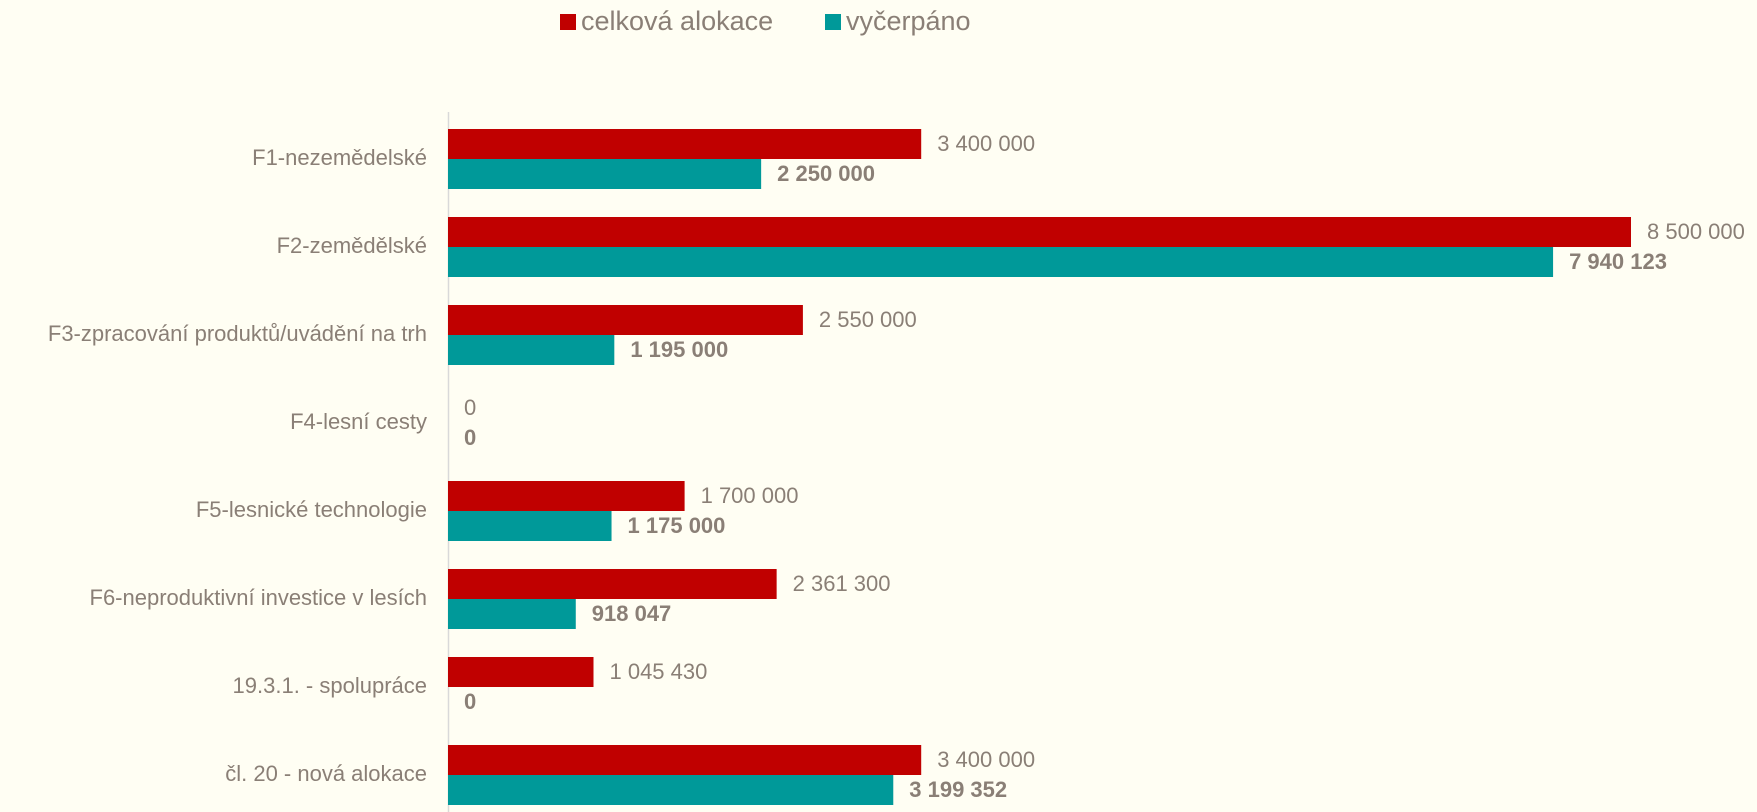 The image size is (1757, 812). Describe the element at coordinates (908, 21) in the screenshot. I see `legend-label: vyčerpáno` at that location.